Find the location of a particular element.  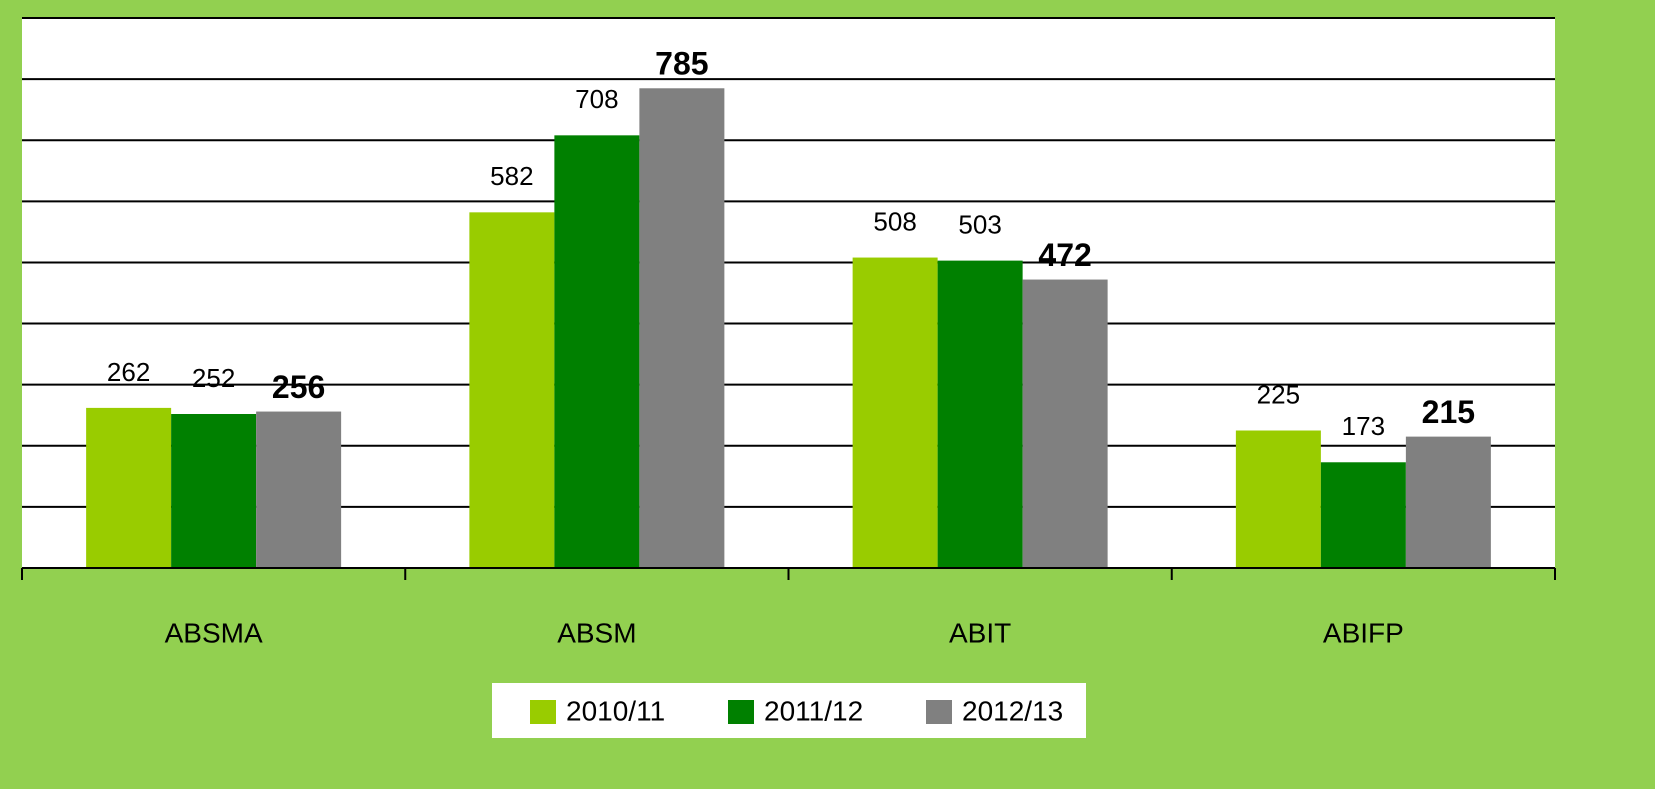

data-label: 508 is located at coordinates (894, 221).